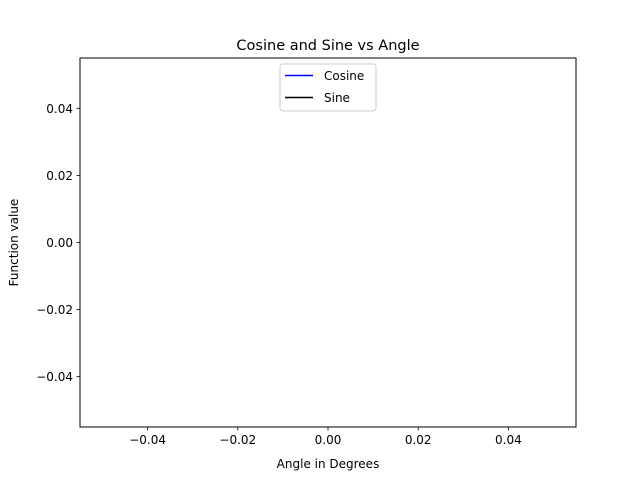 Image resolution: width=640 pixels, height=480 pixels. What do you see at coordinates (54, 377) in the screenshot?
I see `y-tick-label: −0.04` at bounding box center [54, 377].